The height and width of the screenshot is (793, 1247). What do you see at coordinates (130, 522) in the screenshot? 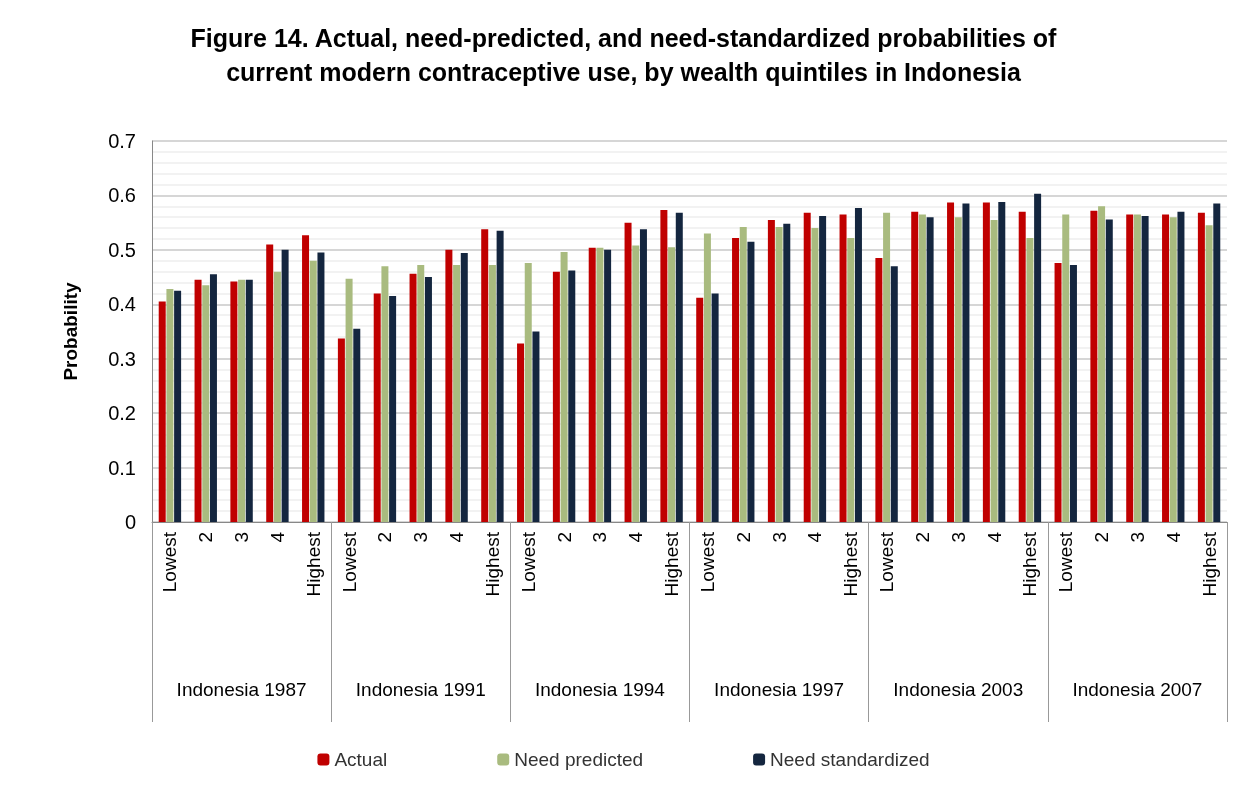
I see `y-tick-label: 0` at bounding box center [130, 522].